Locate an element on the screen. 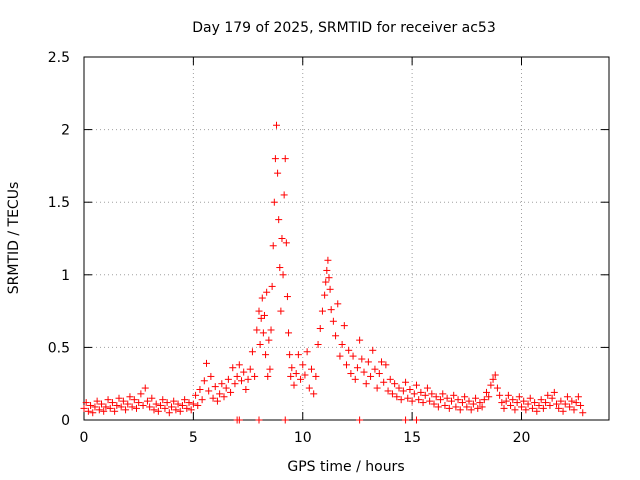 This screenshot has width=640, height=480. y-tick-label: 1 is located at coordinates (65, 276).